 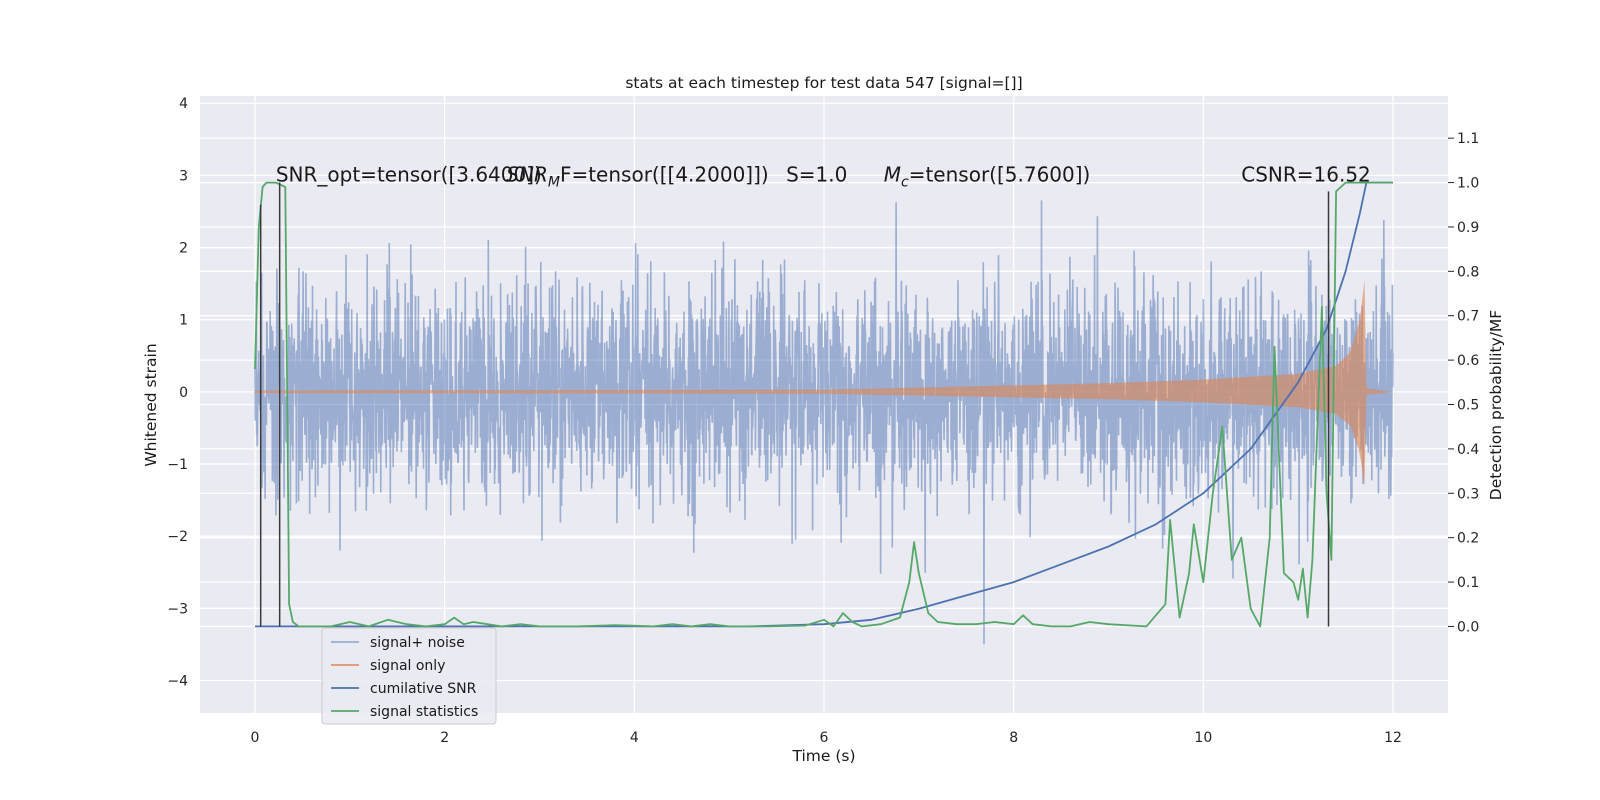 What do you see at coordinates (1468, 272) in the screenshot?
I see `y-right-tick-label: 0.8` at bounding box center [1468, 272].